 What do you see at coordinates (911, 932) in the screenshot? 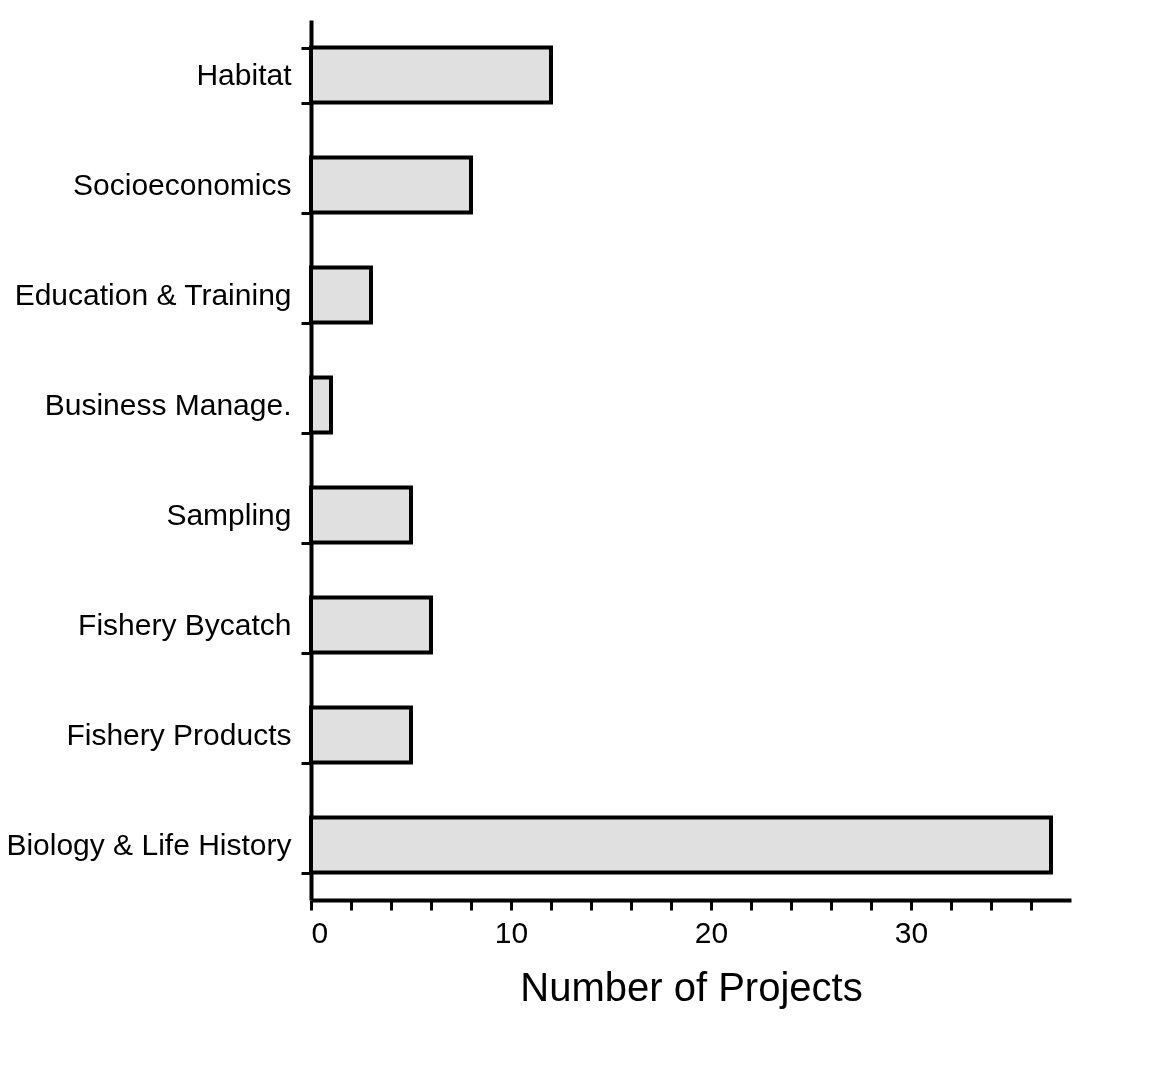
I see `x-tick-label: 30` at bounding box center [911, 932].